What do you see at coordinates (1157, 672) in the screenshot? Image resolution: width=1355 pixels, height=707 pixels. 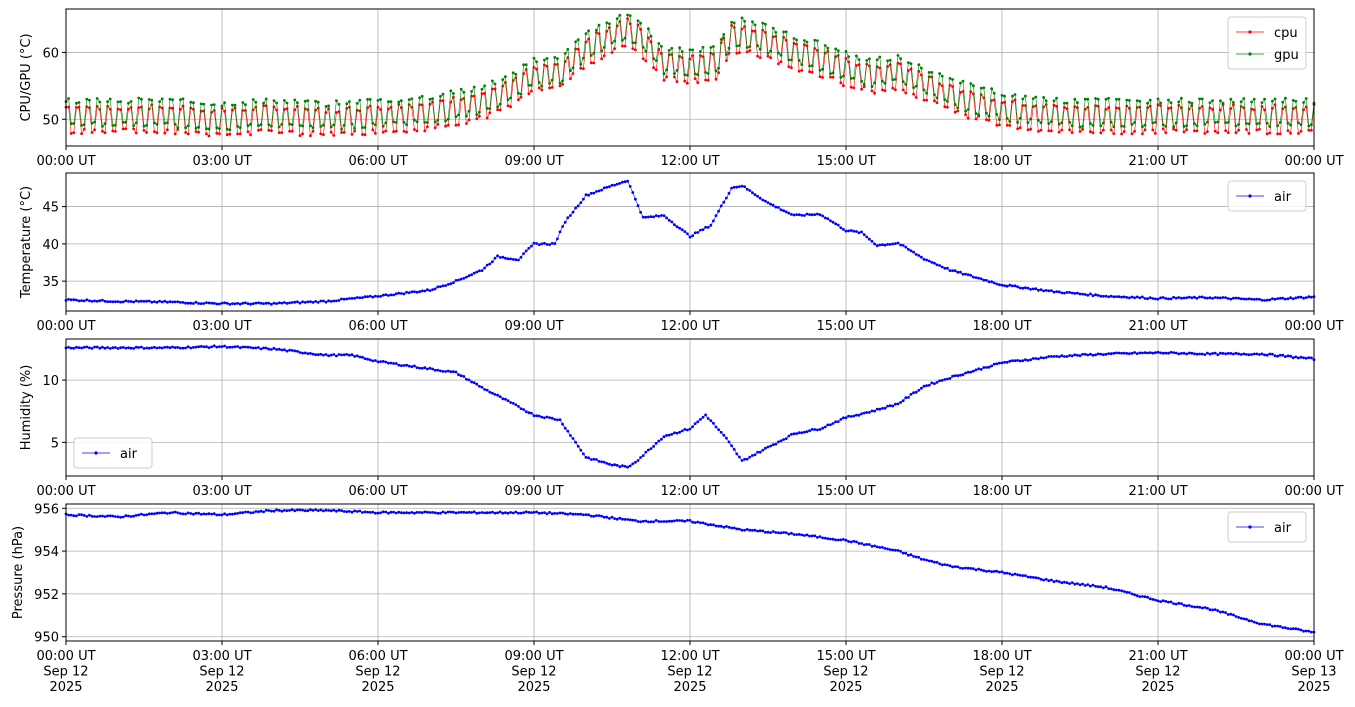 I see `x-tick-label: Sep 12` at bounding box center [1157, 672].